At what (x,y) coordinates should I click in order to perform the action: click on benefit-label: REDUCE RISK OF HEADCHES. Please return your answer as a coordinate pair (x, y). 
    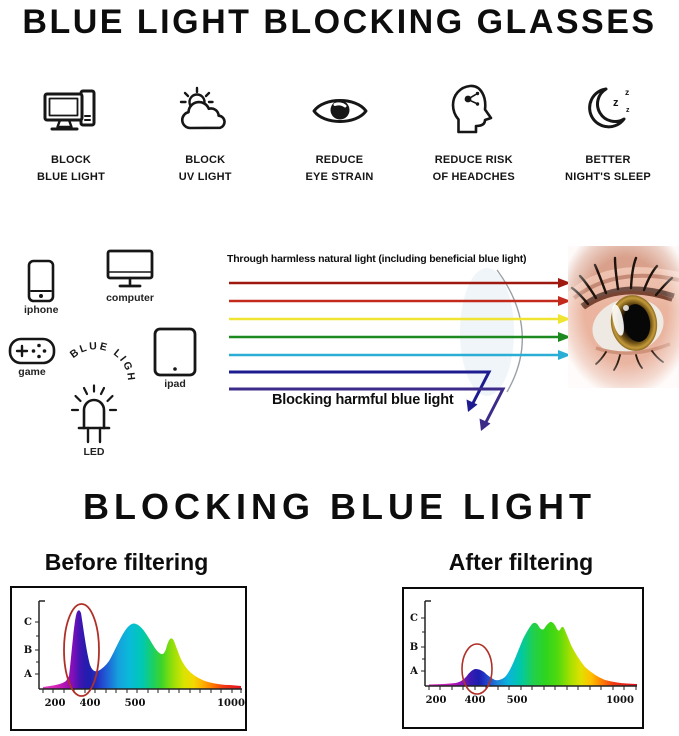
    Looking at the image, I should click on (474, 169).